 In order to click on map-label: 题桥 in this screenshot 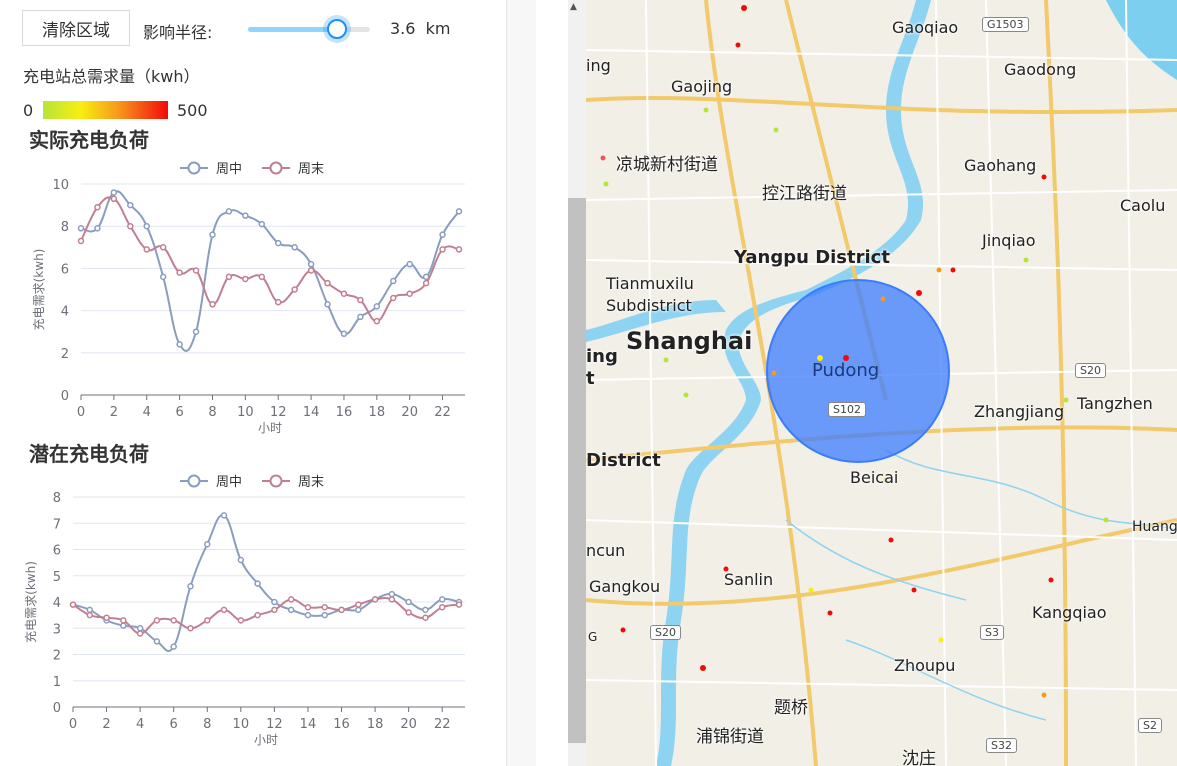, I will do `click(791, 708)`.